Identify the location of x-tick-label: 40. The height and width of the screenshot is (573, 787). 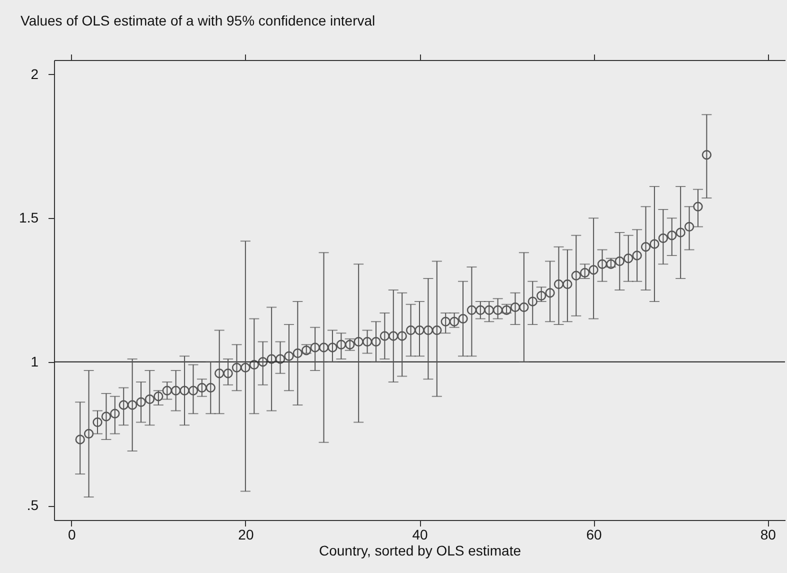
(420, 534).